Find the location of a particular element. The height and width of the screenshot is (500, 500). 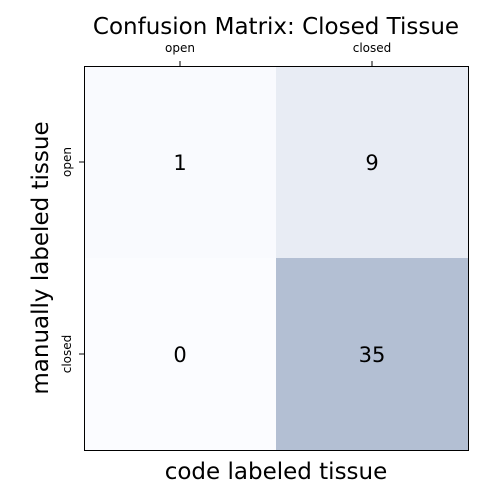

x-tick-label-open: open is located at coordinates (180, 48).